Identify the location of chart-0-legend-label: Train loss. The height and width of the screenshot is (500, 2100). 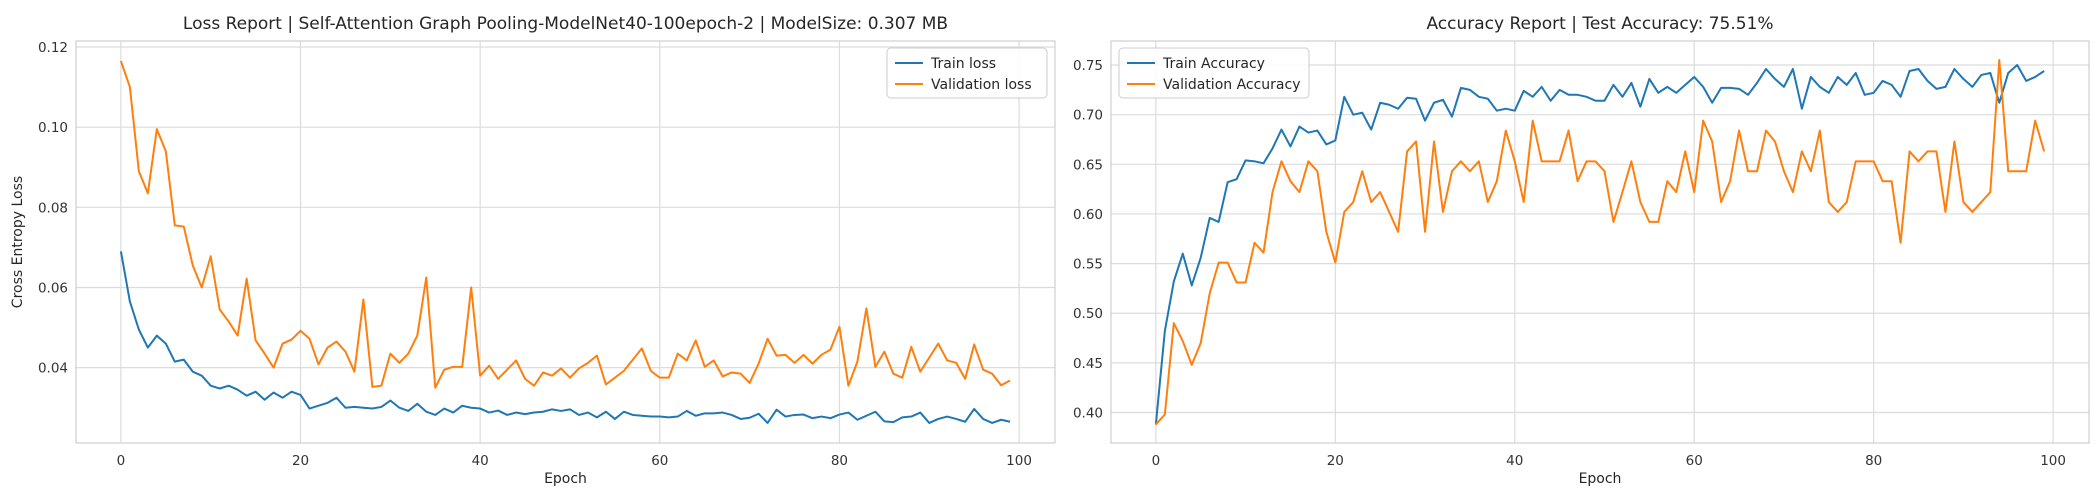
(963, 64).